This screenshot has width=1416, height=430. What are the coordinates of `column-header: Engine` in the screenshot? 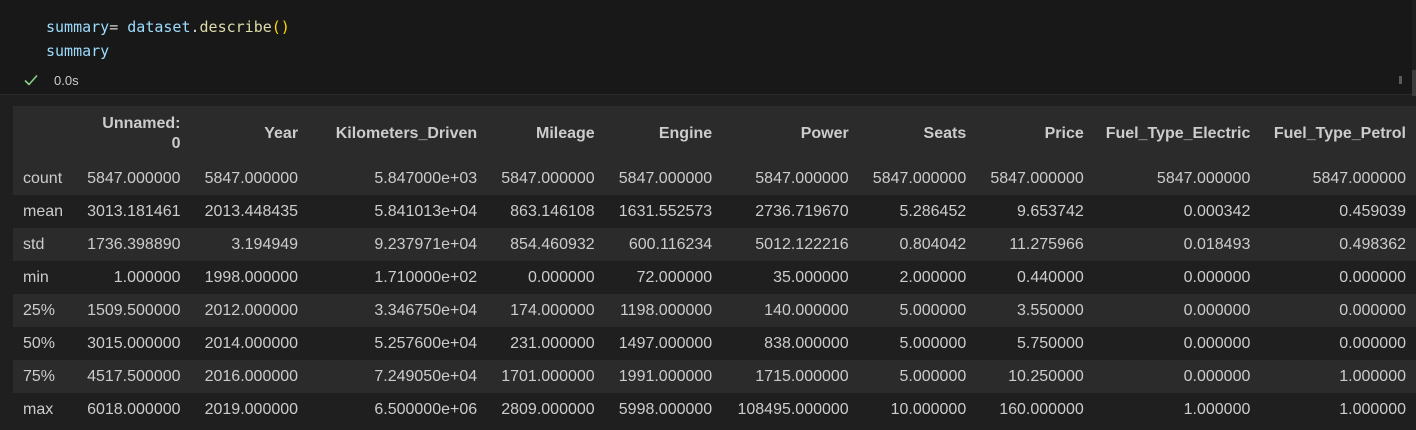 It's located at (685, 133).